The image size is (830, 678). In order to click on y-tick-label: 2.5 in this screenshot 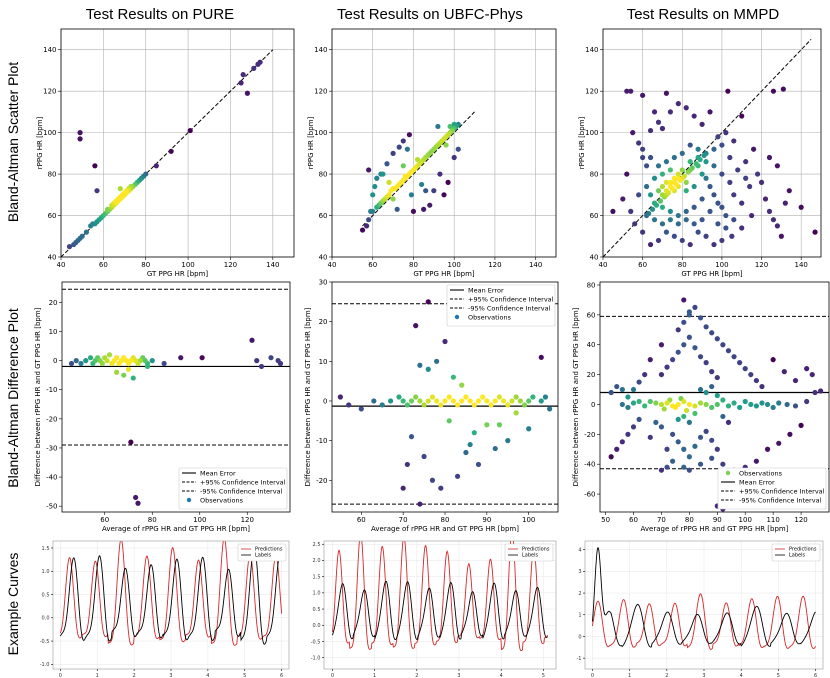, I will do `click(317, 545)`.